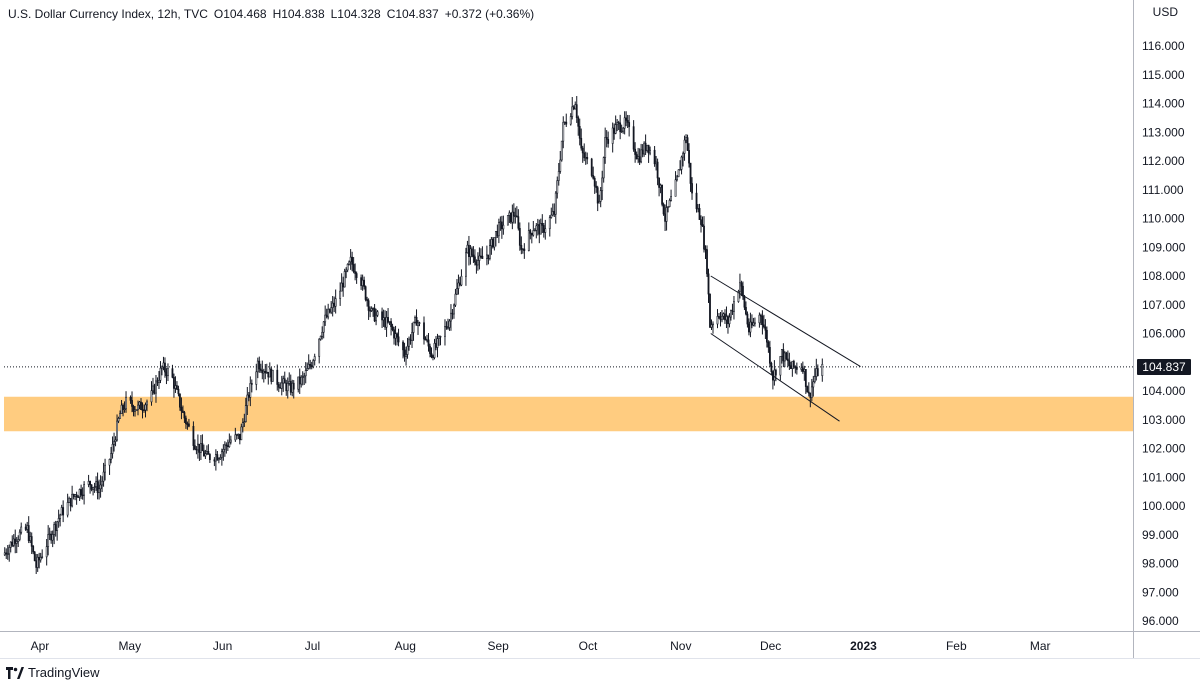  What do you see at coordinates (53, 672) in the screenshot?
I see `tradingview-brand: TradingView` at bounding box center [53, 672].